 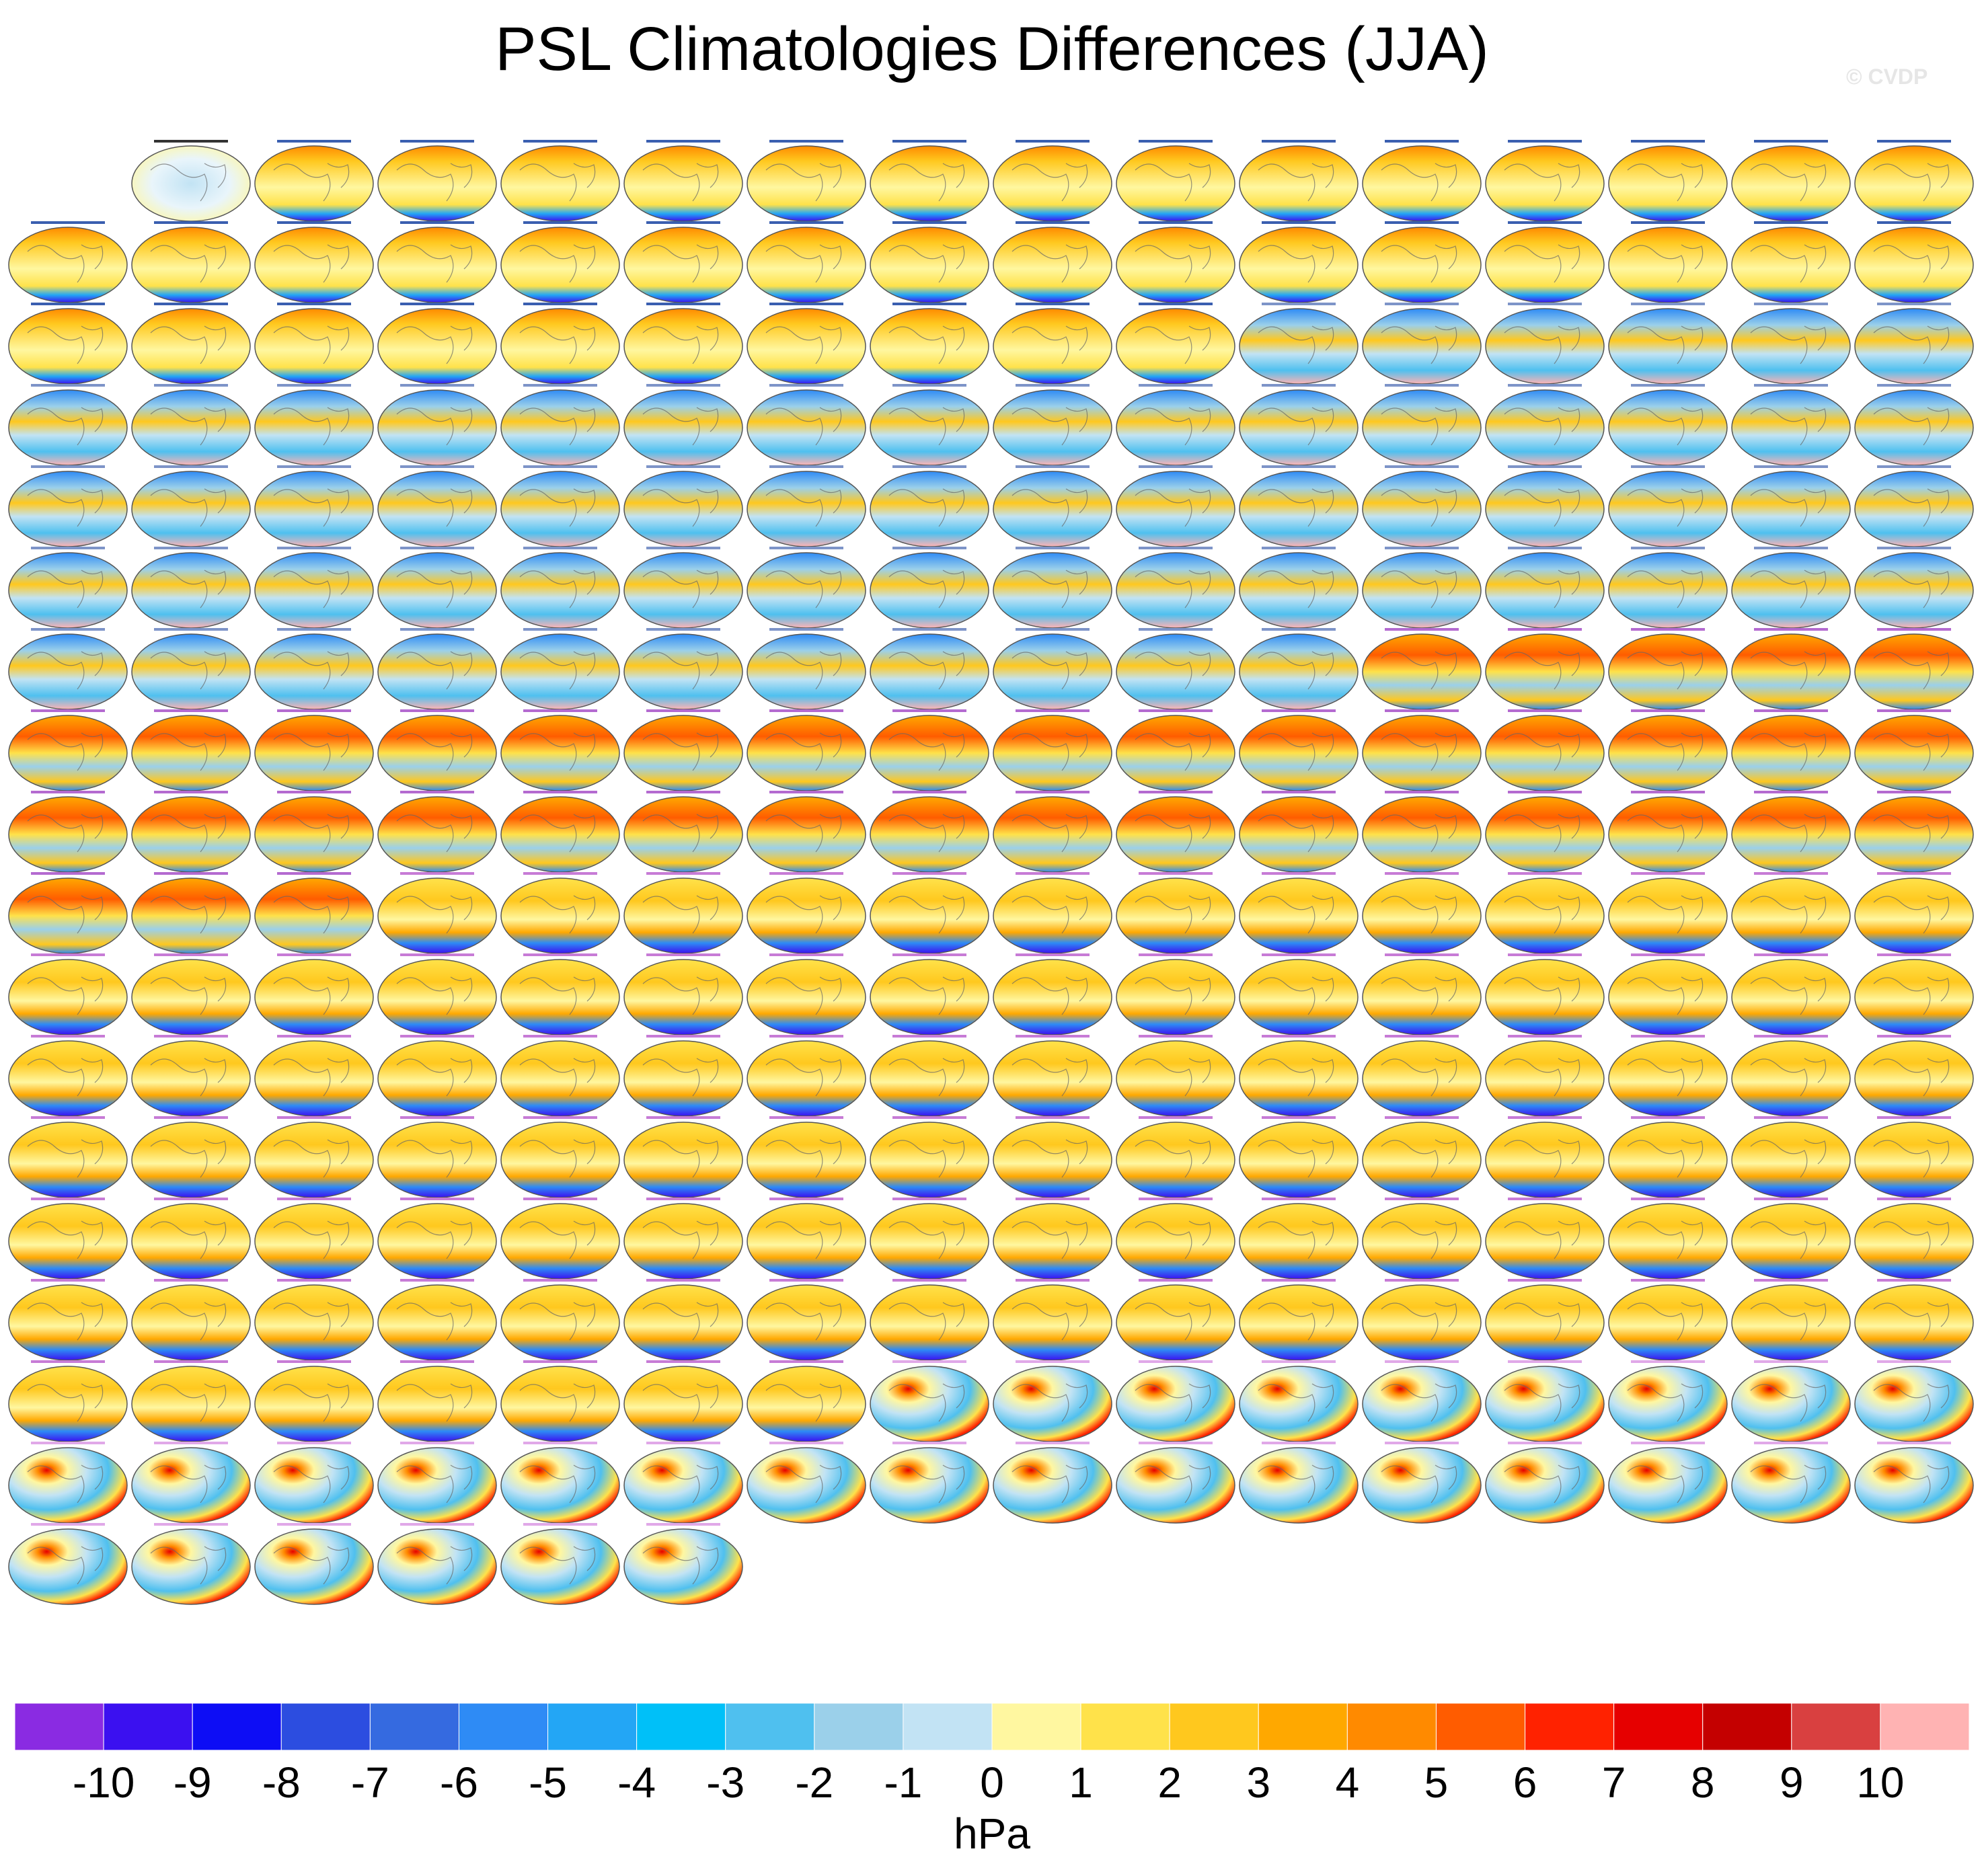 I want to click on panel-cesm1, so click(x=1175, y=832).